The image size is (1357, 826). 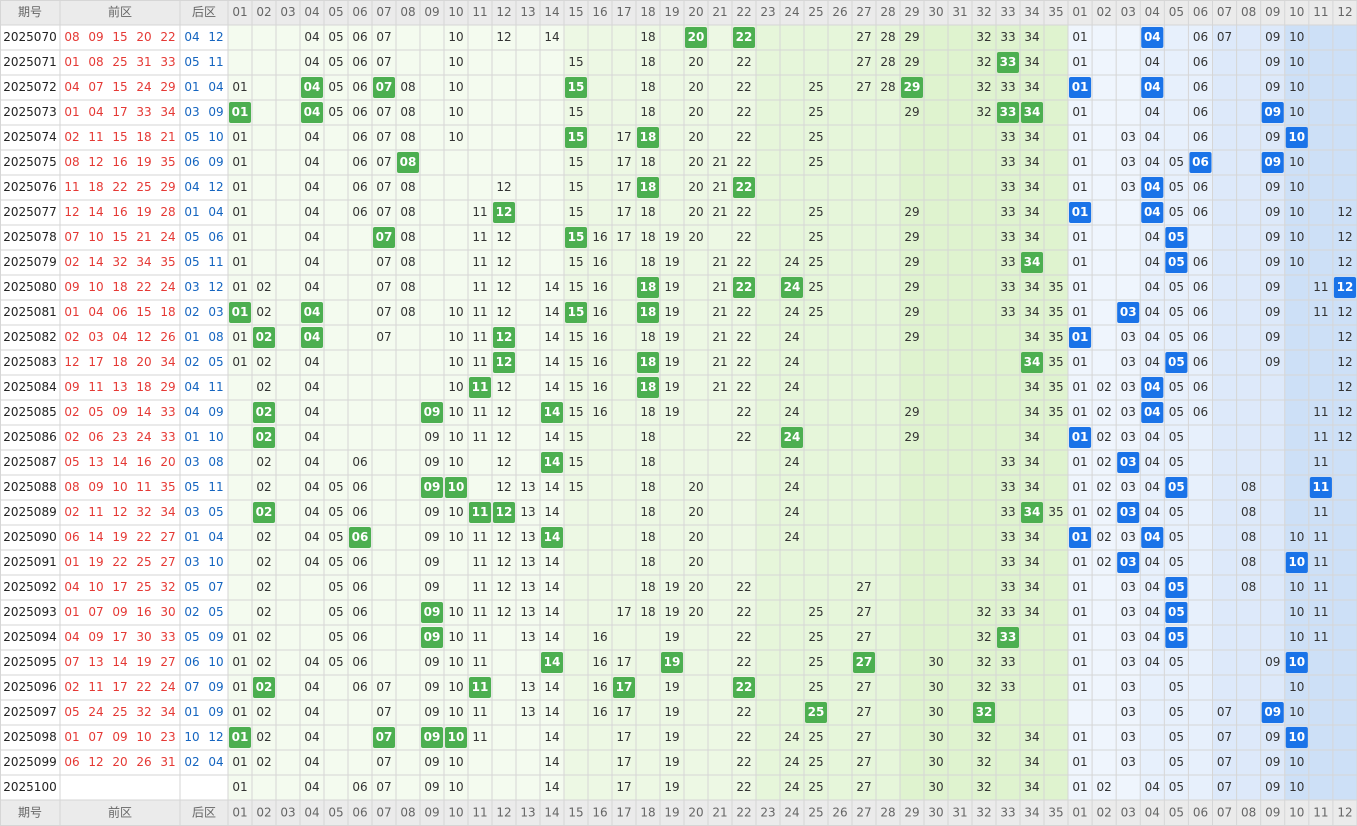 What do you see at coordinates (623, 612) in the screenshot?
I see `front-cell: 17` at bounding box center [623, 612].